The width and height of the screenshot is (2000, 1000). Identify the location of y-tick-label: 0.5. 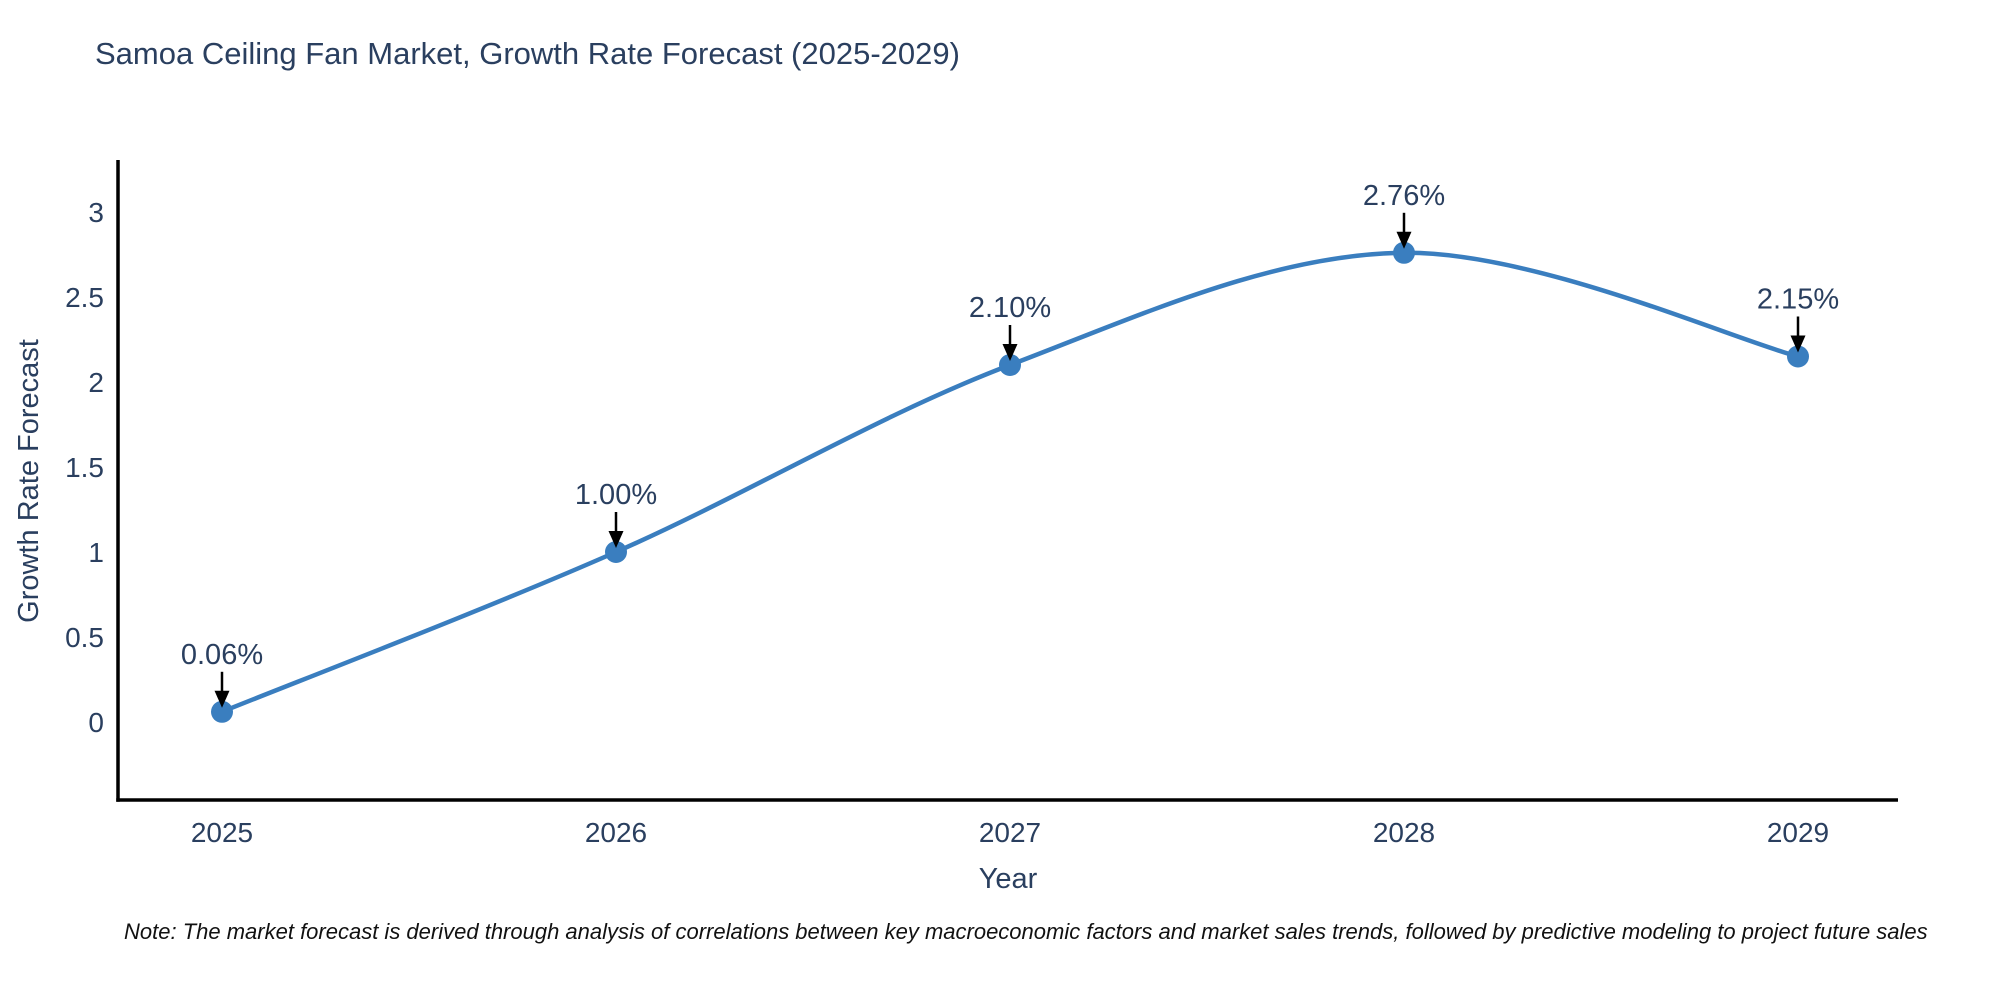
(84, 637).